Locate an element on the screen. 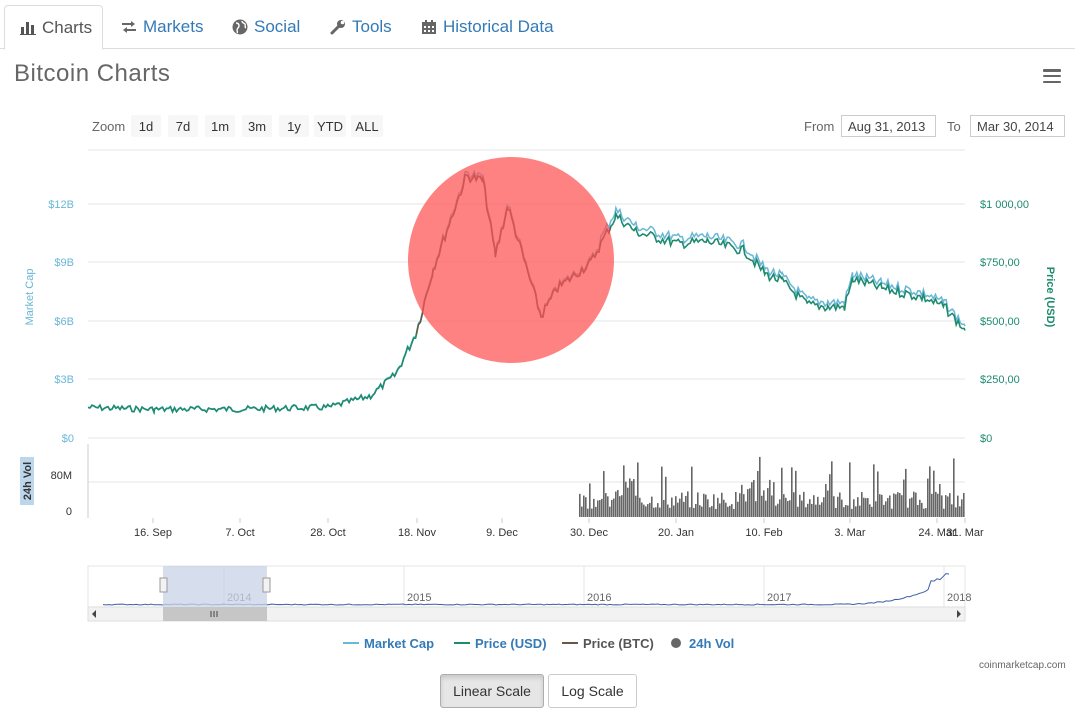  wrench-icon is located at coordinates (337, 27).